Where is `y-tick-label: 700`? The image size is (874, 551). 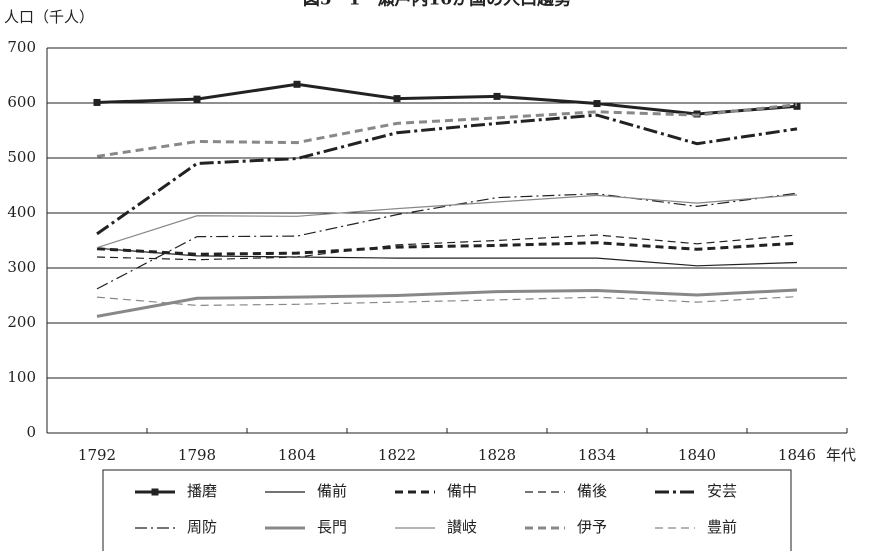
y-tick-label: 700 is located at coordinates (21, 47).